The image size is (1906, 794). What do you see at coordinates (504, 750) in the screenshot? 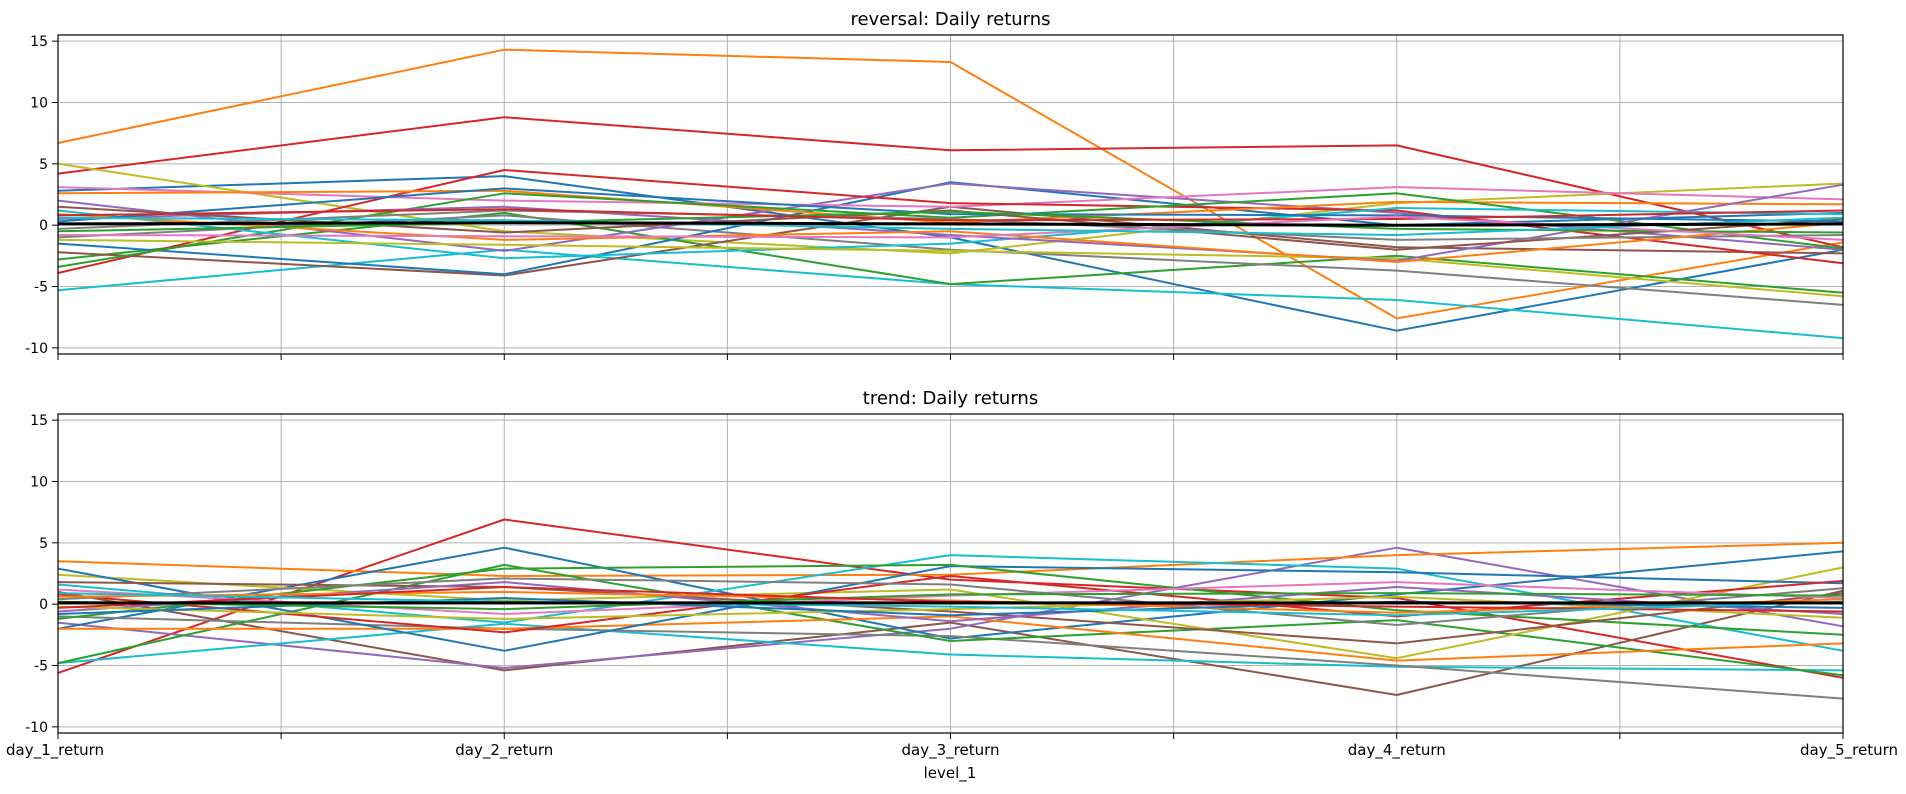
I see `x-tick-label: day_2_return` at bounding box center [504, 750].